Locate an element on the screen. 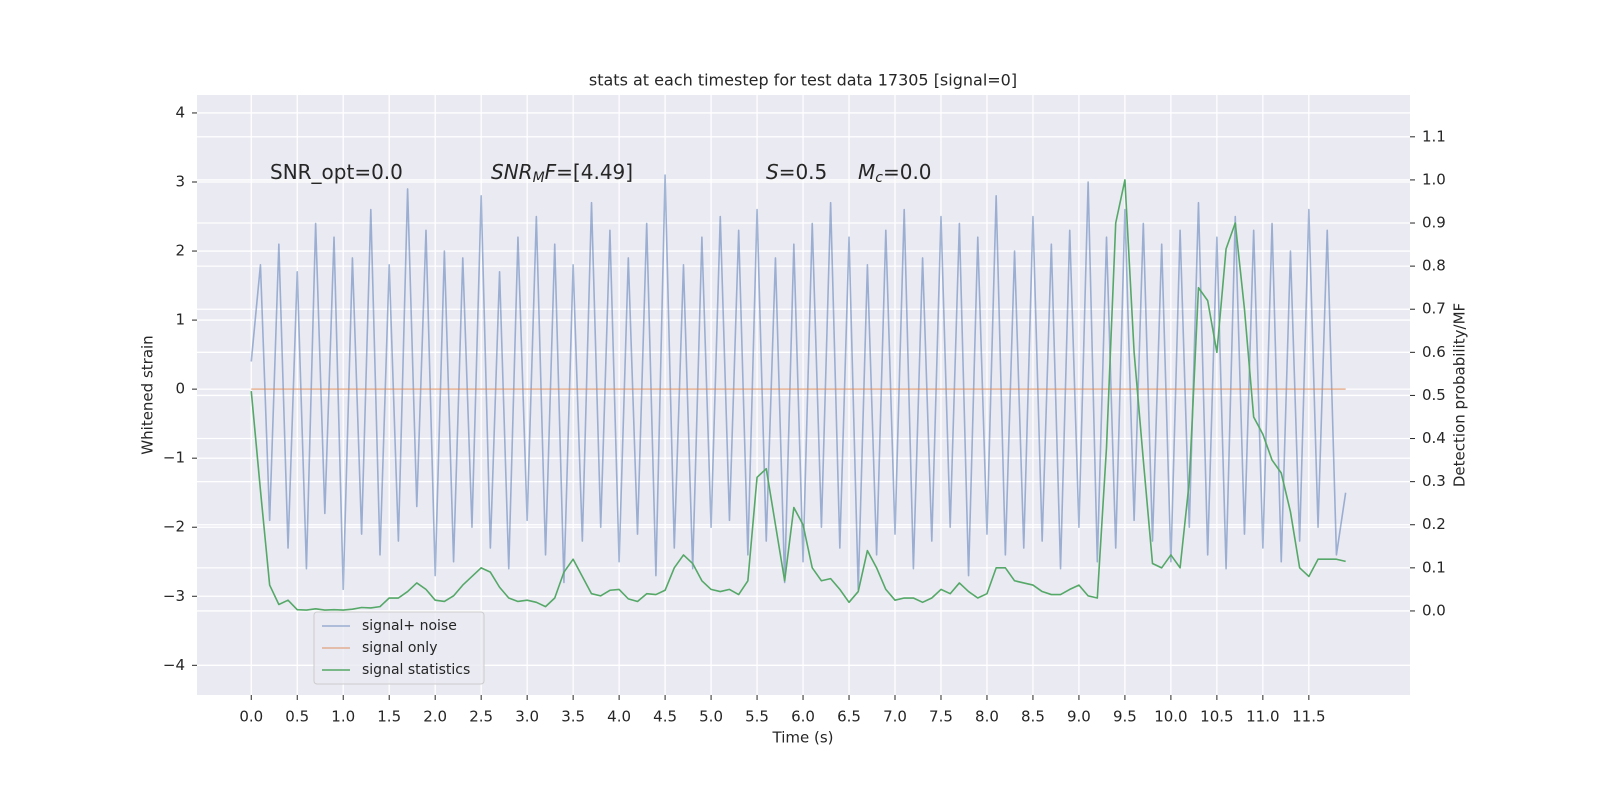 This screenshot has height=800, width=1600. x-tick-label: 1.0 is located at coordinates (343, 717).